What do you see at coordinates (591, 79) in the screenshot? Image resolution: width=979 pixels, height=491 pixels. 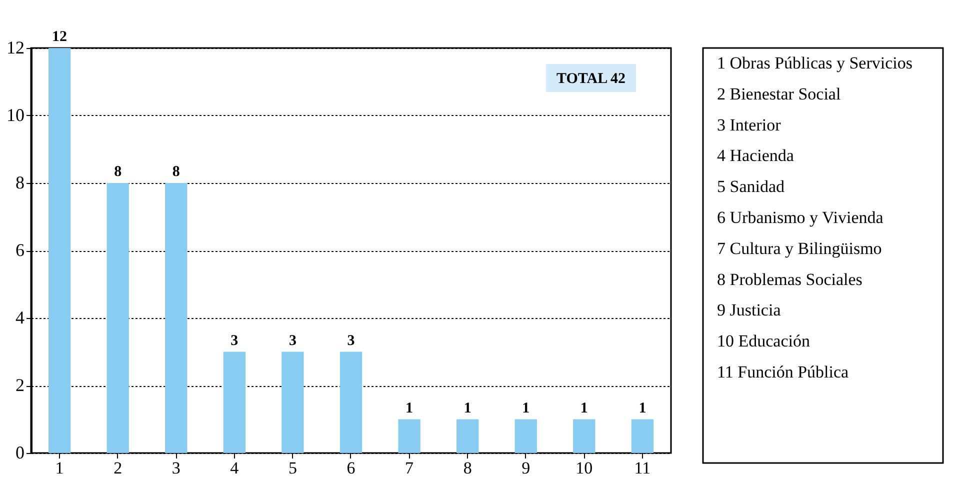 I see `annotation: TOTAL 42` at bounding box center [591, 79].